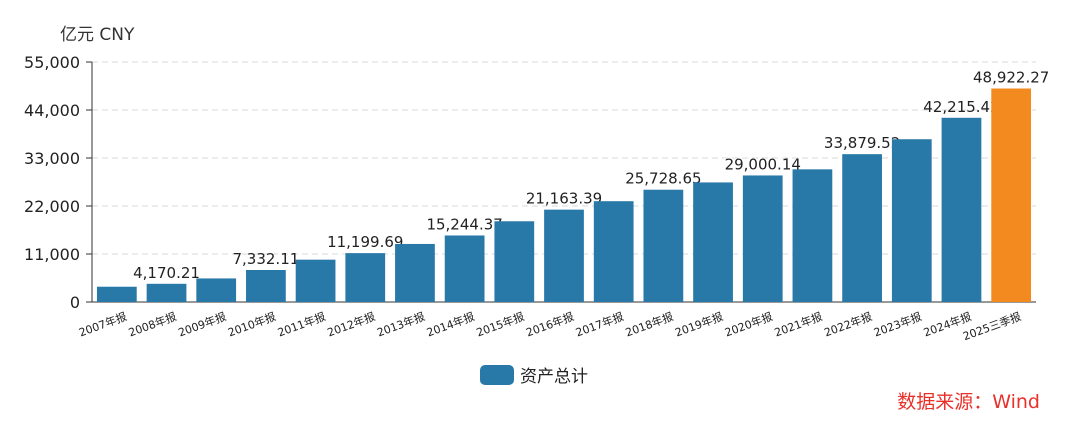 This screenshot has height=429, width=1080. I want to click on data-label: 11,199.69, so click(365, 242).